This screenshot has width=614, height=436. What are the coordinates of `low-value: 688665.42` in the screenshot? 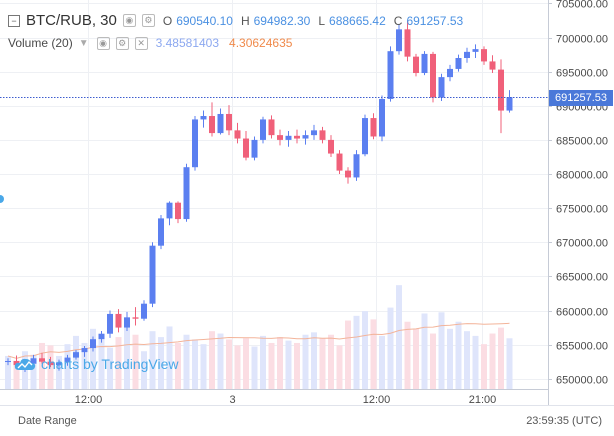 It's located at (357, 20).